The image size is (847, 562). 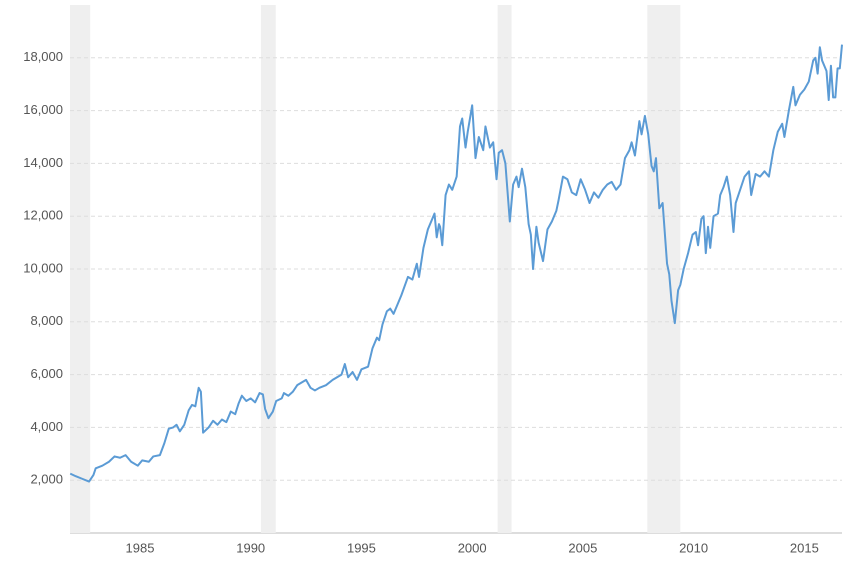 I want to click on x-tick-label: 2015, so click(x=804, y=547).